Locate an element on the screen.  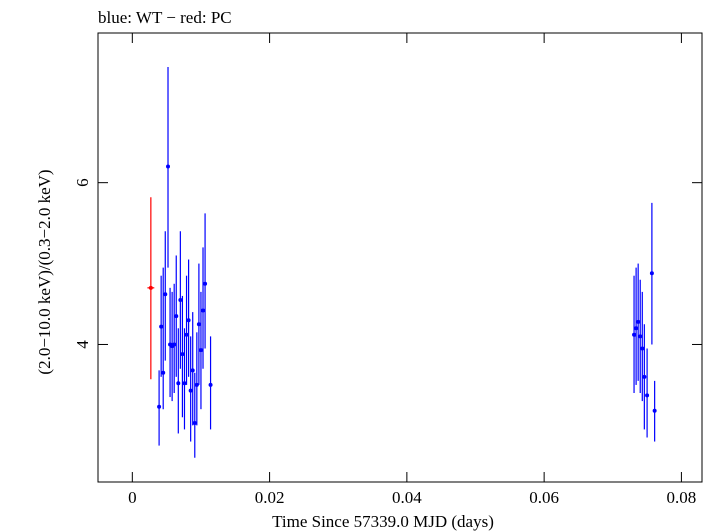
chart-title: blue: WT − red: PC is located at coordinates (165, 17).